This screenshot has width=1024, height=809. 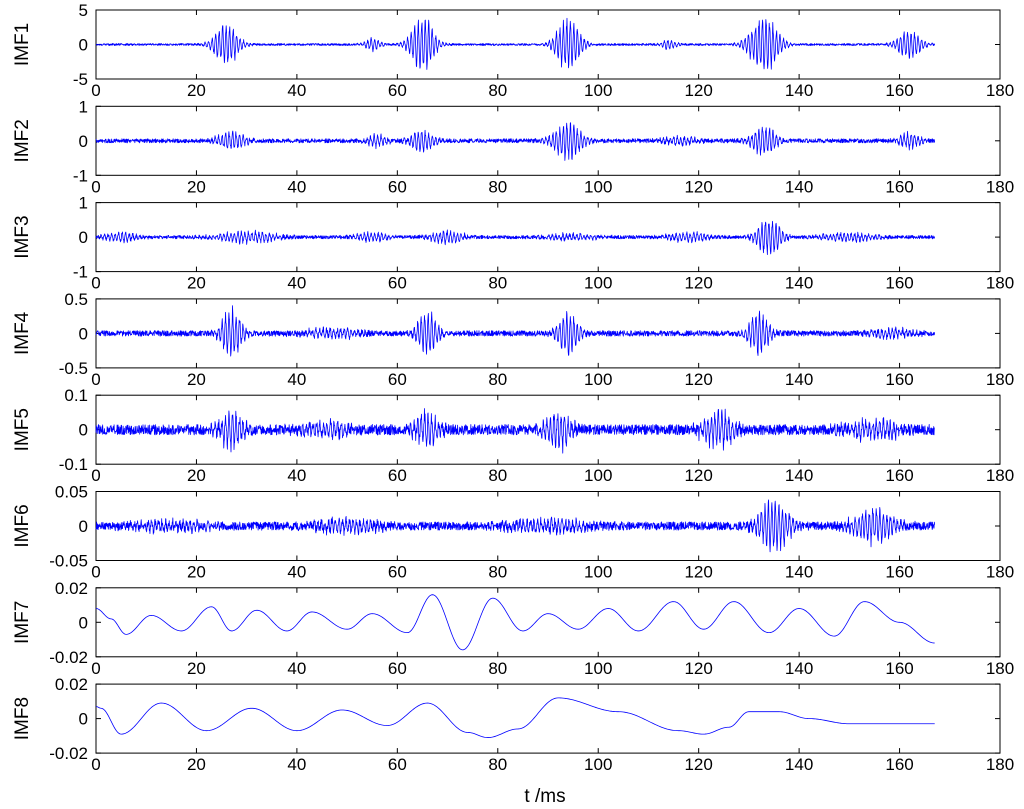 What do you see at coordinates (22, 429) in the screenshot?
I see `y-axis-label: IMF5` at bounding box center [22, 429].